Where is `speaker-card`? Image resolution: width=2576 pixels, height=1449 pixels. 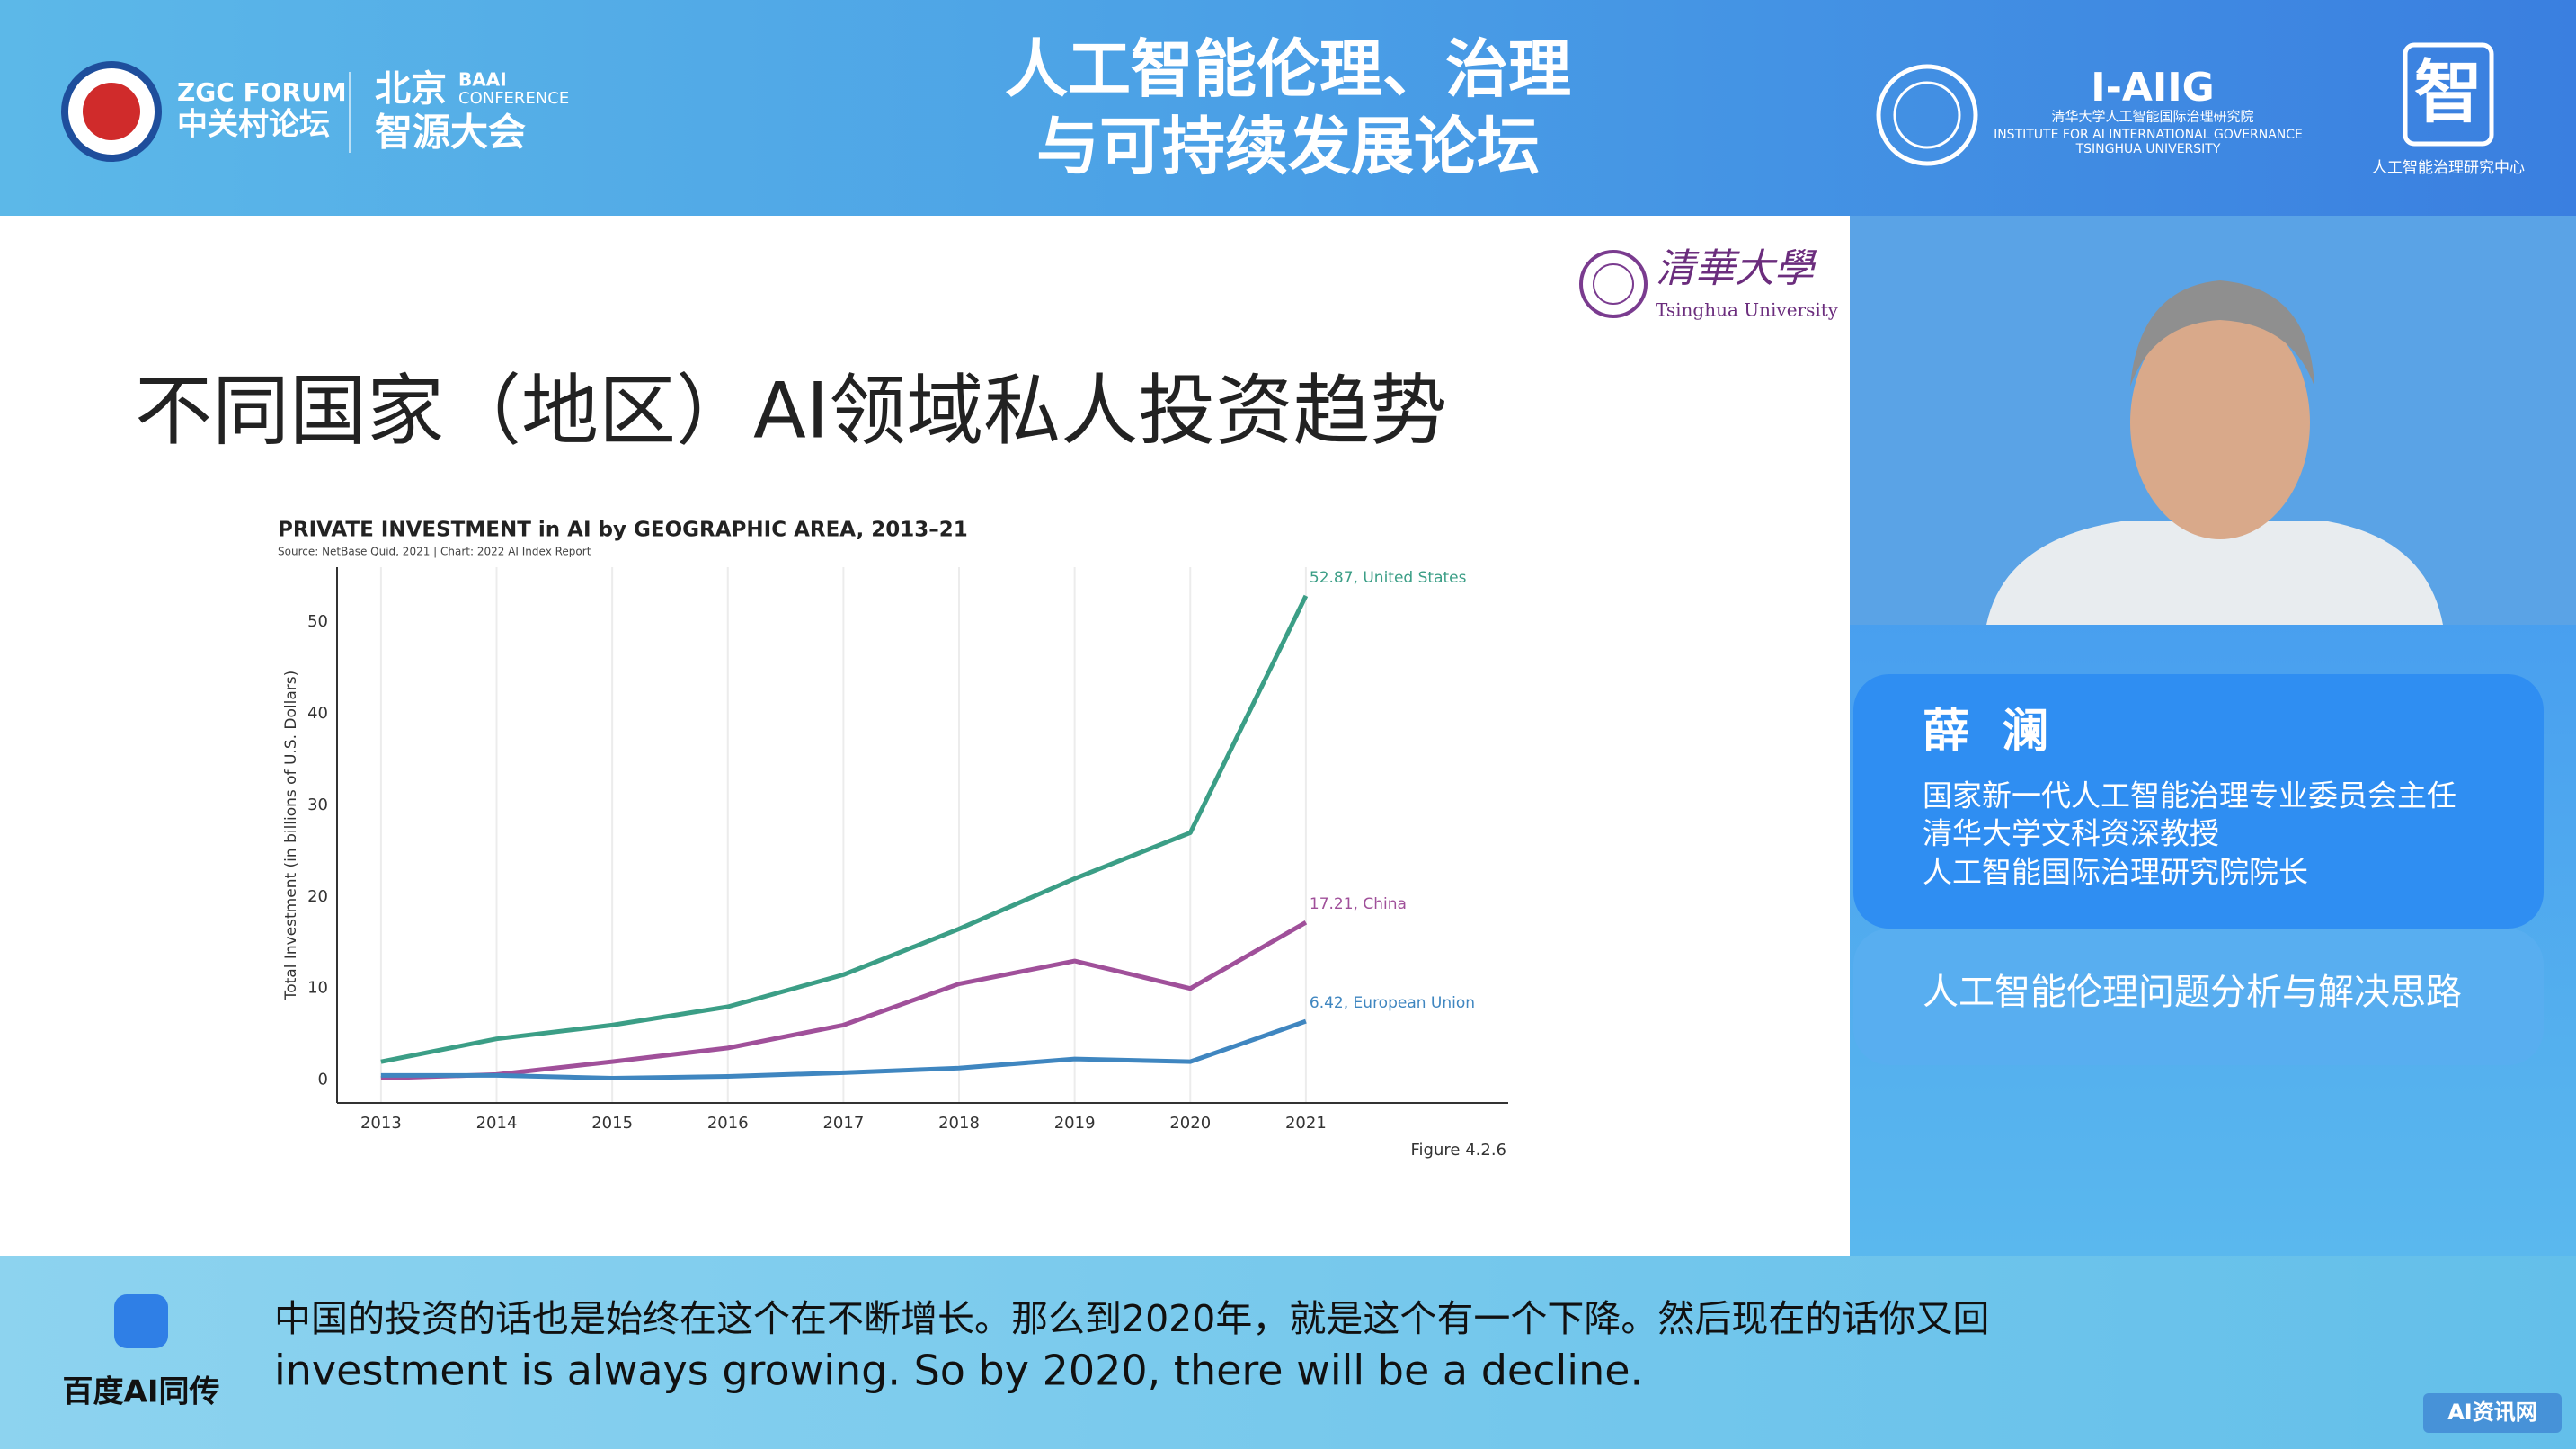 speaker-card is located at coordinates (2198, 801).